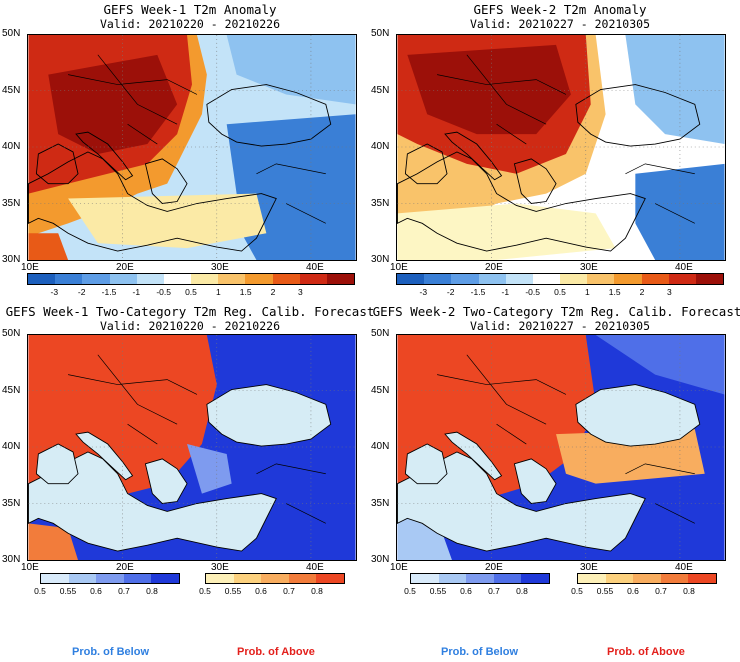 This screenshot has height=662, width=740. Describe the element at coordinates (479, 652) in the screenshot. I see `prob-below-label-2: Prob. of Below` at that location.